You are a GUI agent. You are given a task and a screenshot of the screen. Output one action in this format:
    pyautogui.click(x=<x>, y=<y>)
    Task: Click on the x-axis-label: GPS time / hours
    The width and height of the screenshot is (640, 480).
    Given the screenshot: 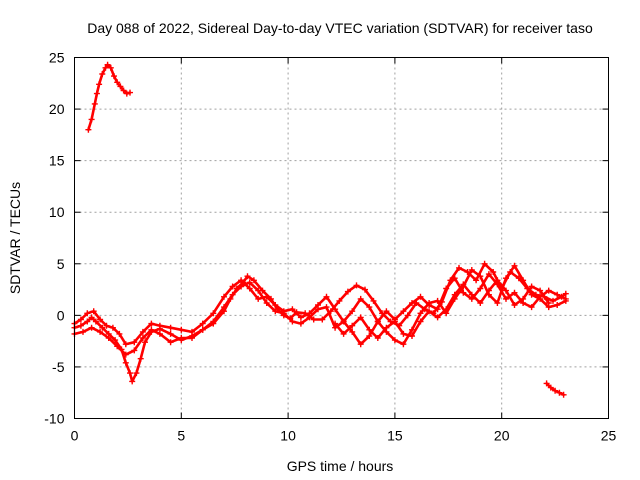 What is the action you would take?
    pyautogui.click(x=340, y=466)
    